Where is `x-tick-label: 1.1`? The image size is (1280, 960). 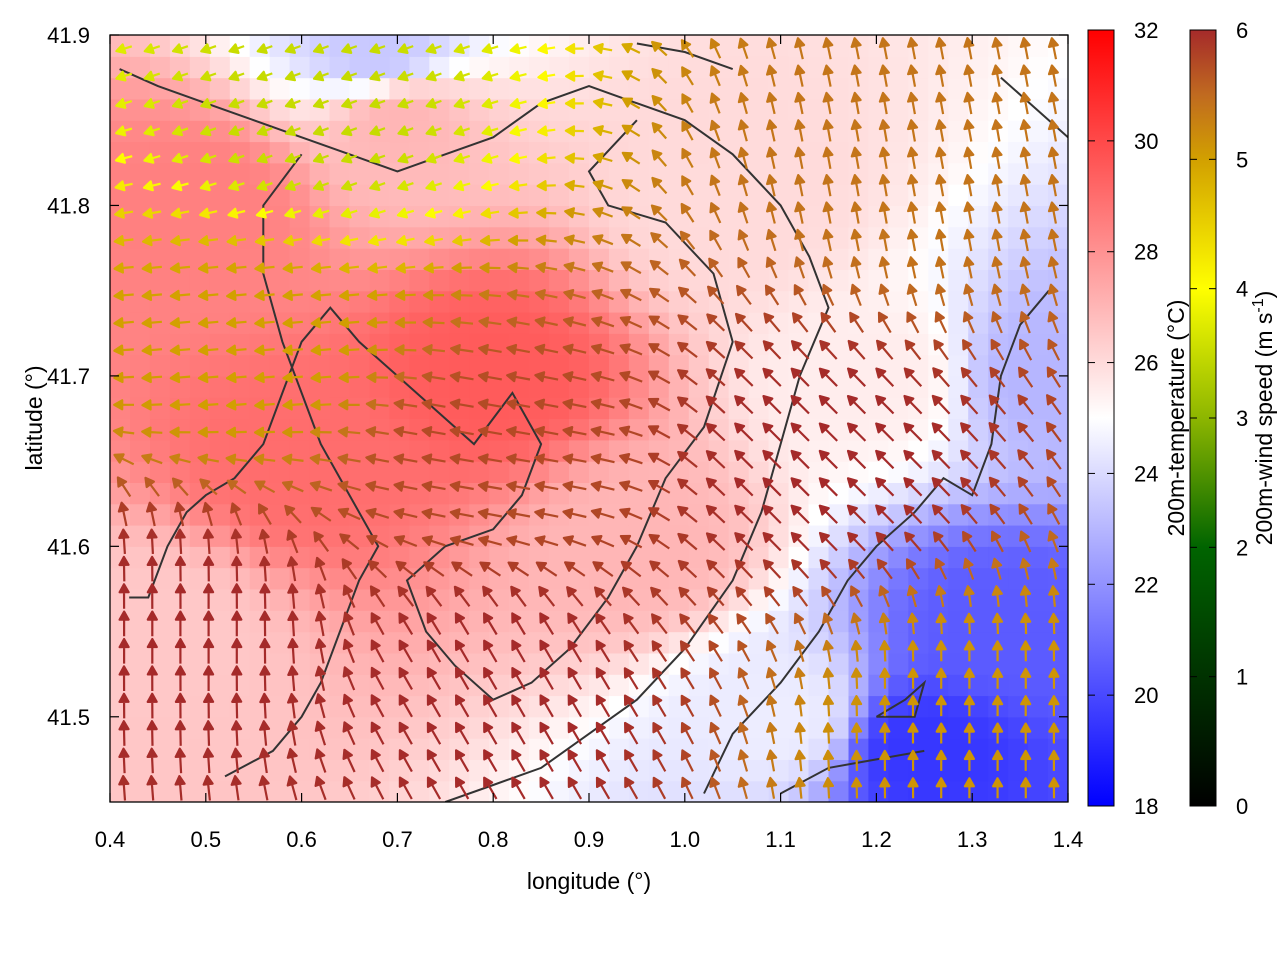 x-tick-label: 1.1 is located at coordinates (780, 839).